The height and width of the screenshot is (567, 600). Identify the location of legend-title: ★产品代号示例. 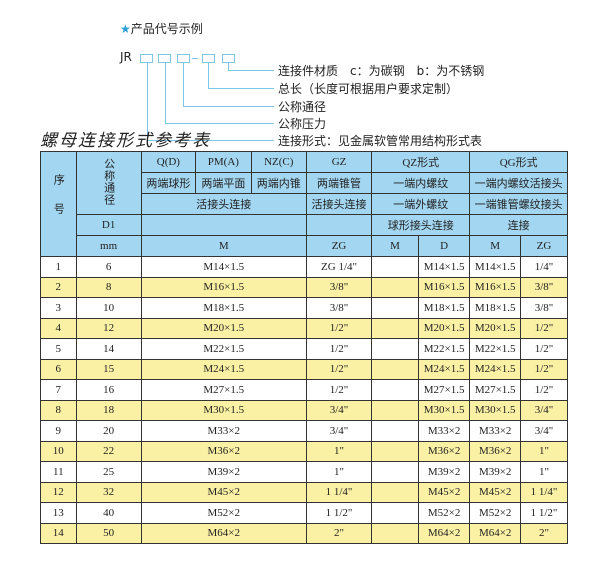
(161, 28).